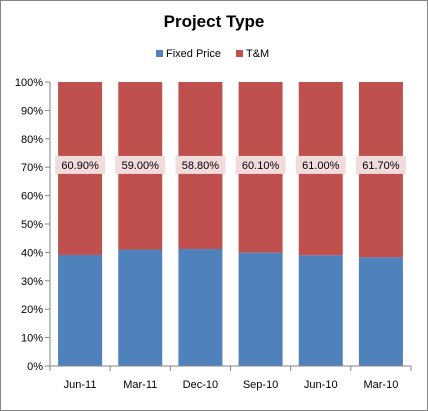 The height and width of the screenshot is (411, 428). Describe the element at coordinates (32, 225) in the screenshot. I see `y-tick-label: 50%` at that location.